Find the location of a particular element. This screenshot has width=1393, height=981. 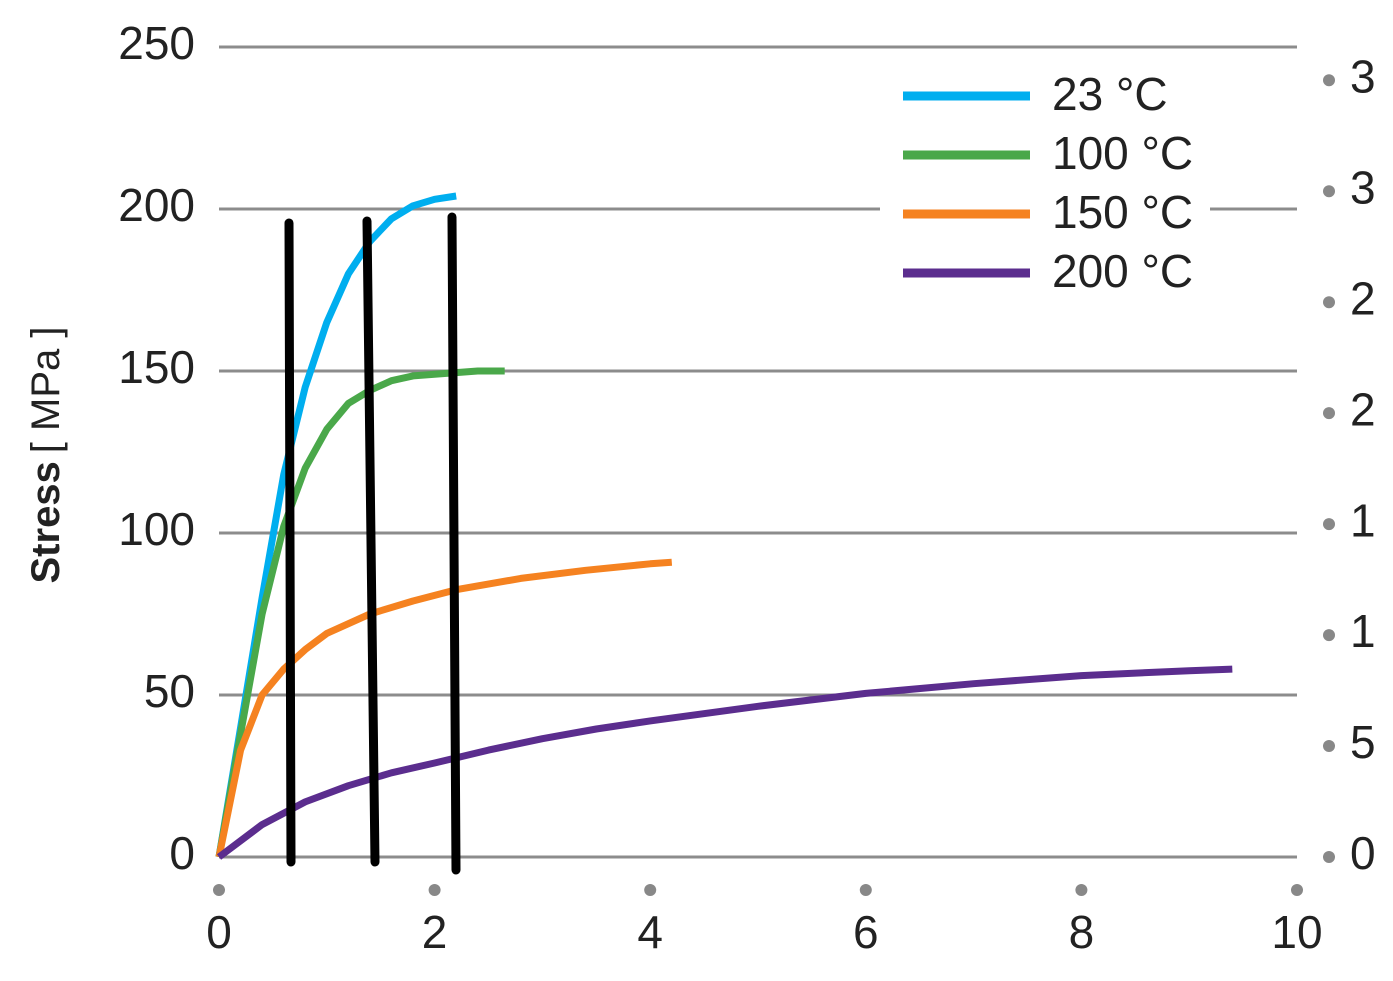

y-tick-label: 0 is located at coordinates (182, 853).